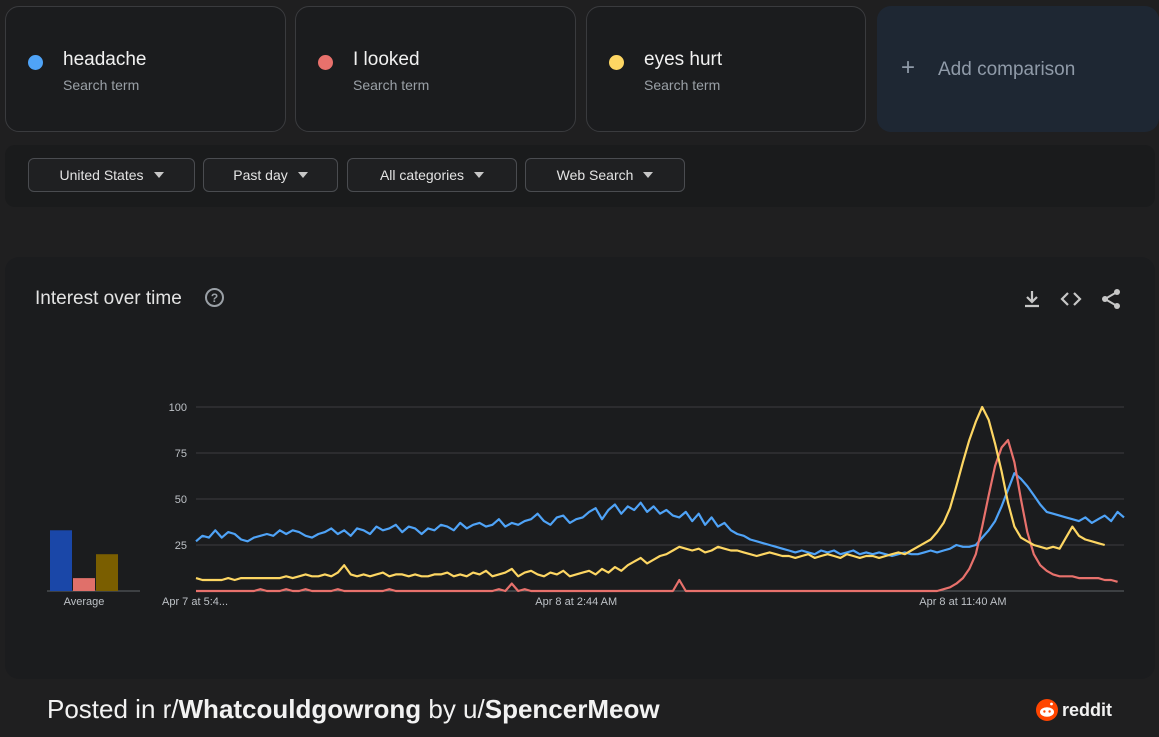 Image resolution: width=1159 pixels, height=737 pixels. Describe the element at coordinates (181, 500) in the screenshot. I see `y-tick-label: 50` at that location.